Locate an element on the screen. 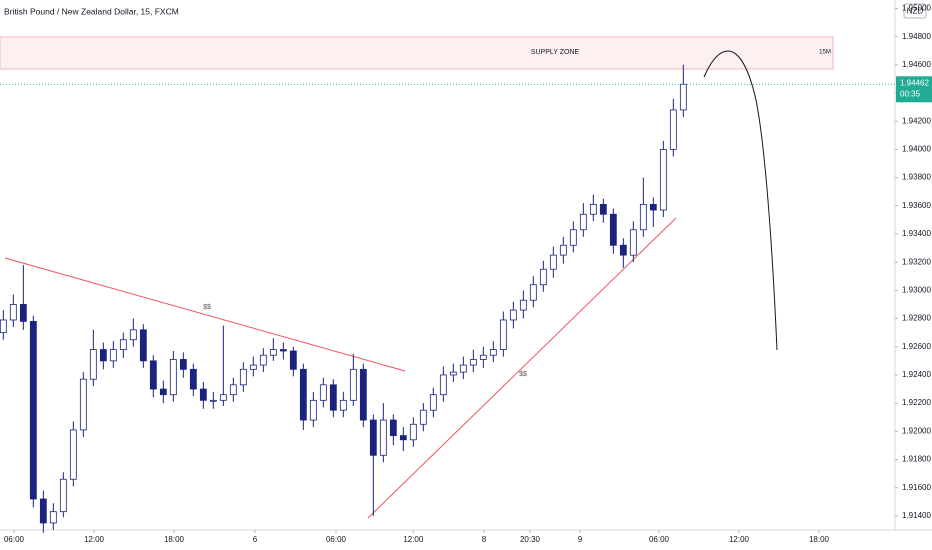 The width and height of the screenshot is (932, 550). currency: NZD is located at coordinates (915, 11).